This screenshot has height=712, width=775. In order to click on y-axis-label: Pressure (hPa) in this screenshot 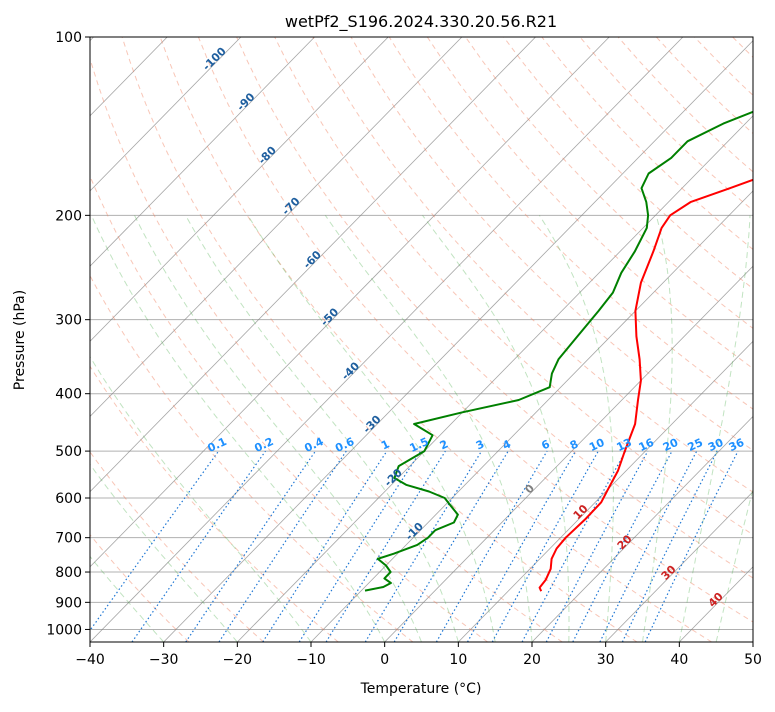, I will do `click(20, 340)`.